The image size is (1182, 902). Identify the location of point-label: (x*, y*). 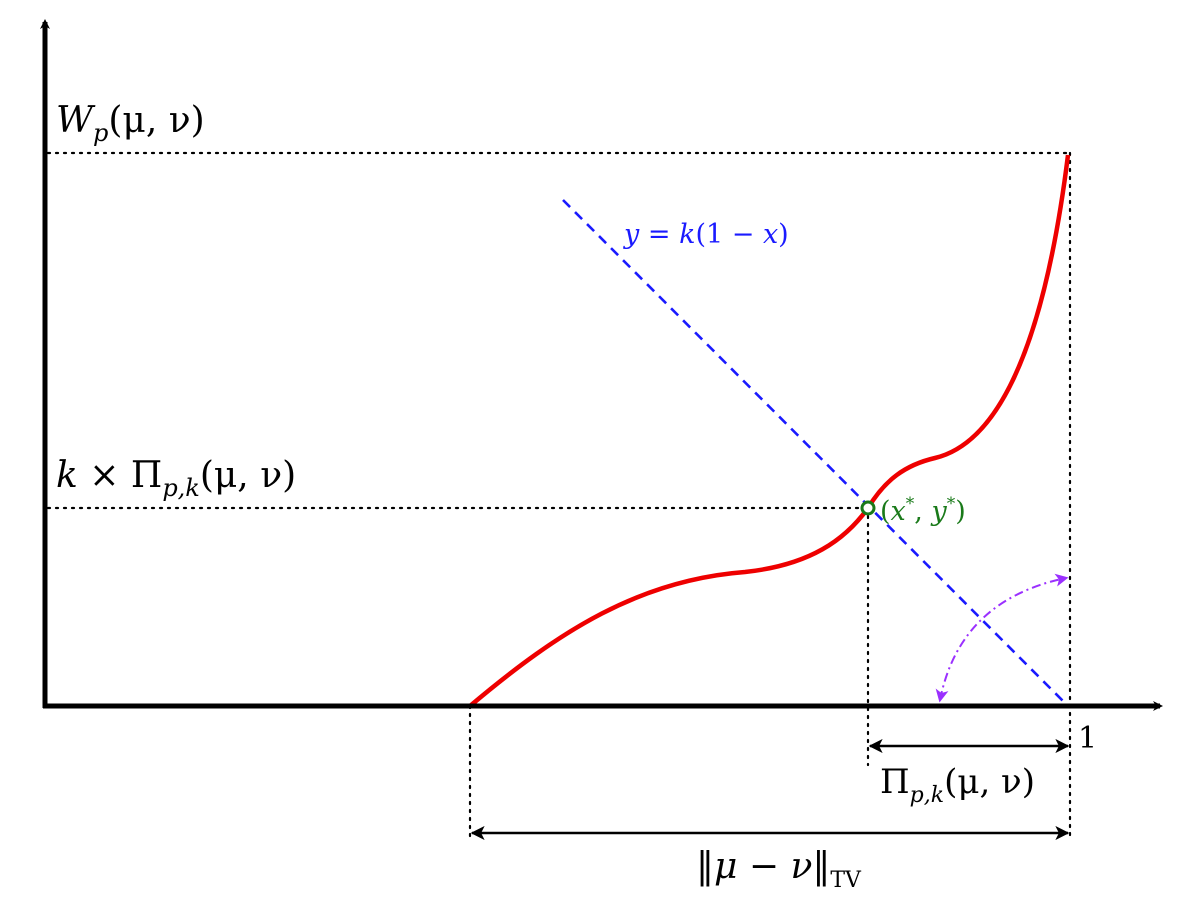
(923, 510).